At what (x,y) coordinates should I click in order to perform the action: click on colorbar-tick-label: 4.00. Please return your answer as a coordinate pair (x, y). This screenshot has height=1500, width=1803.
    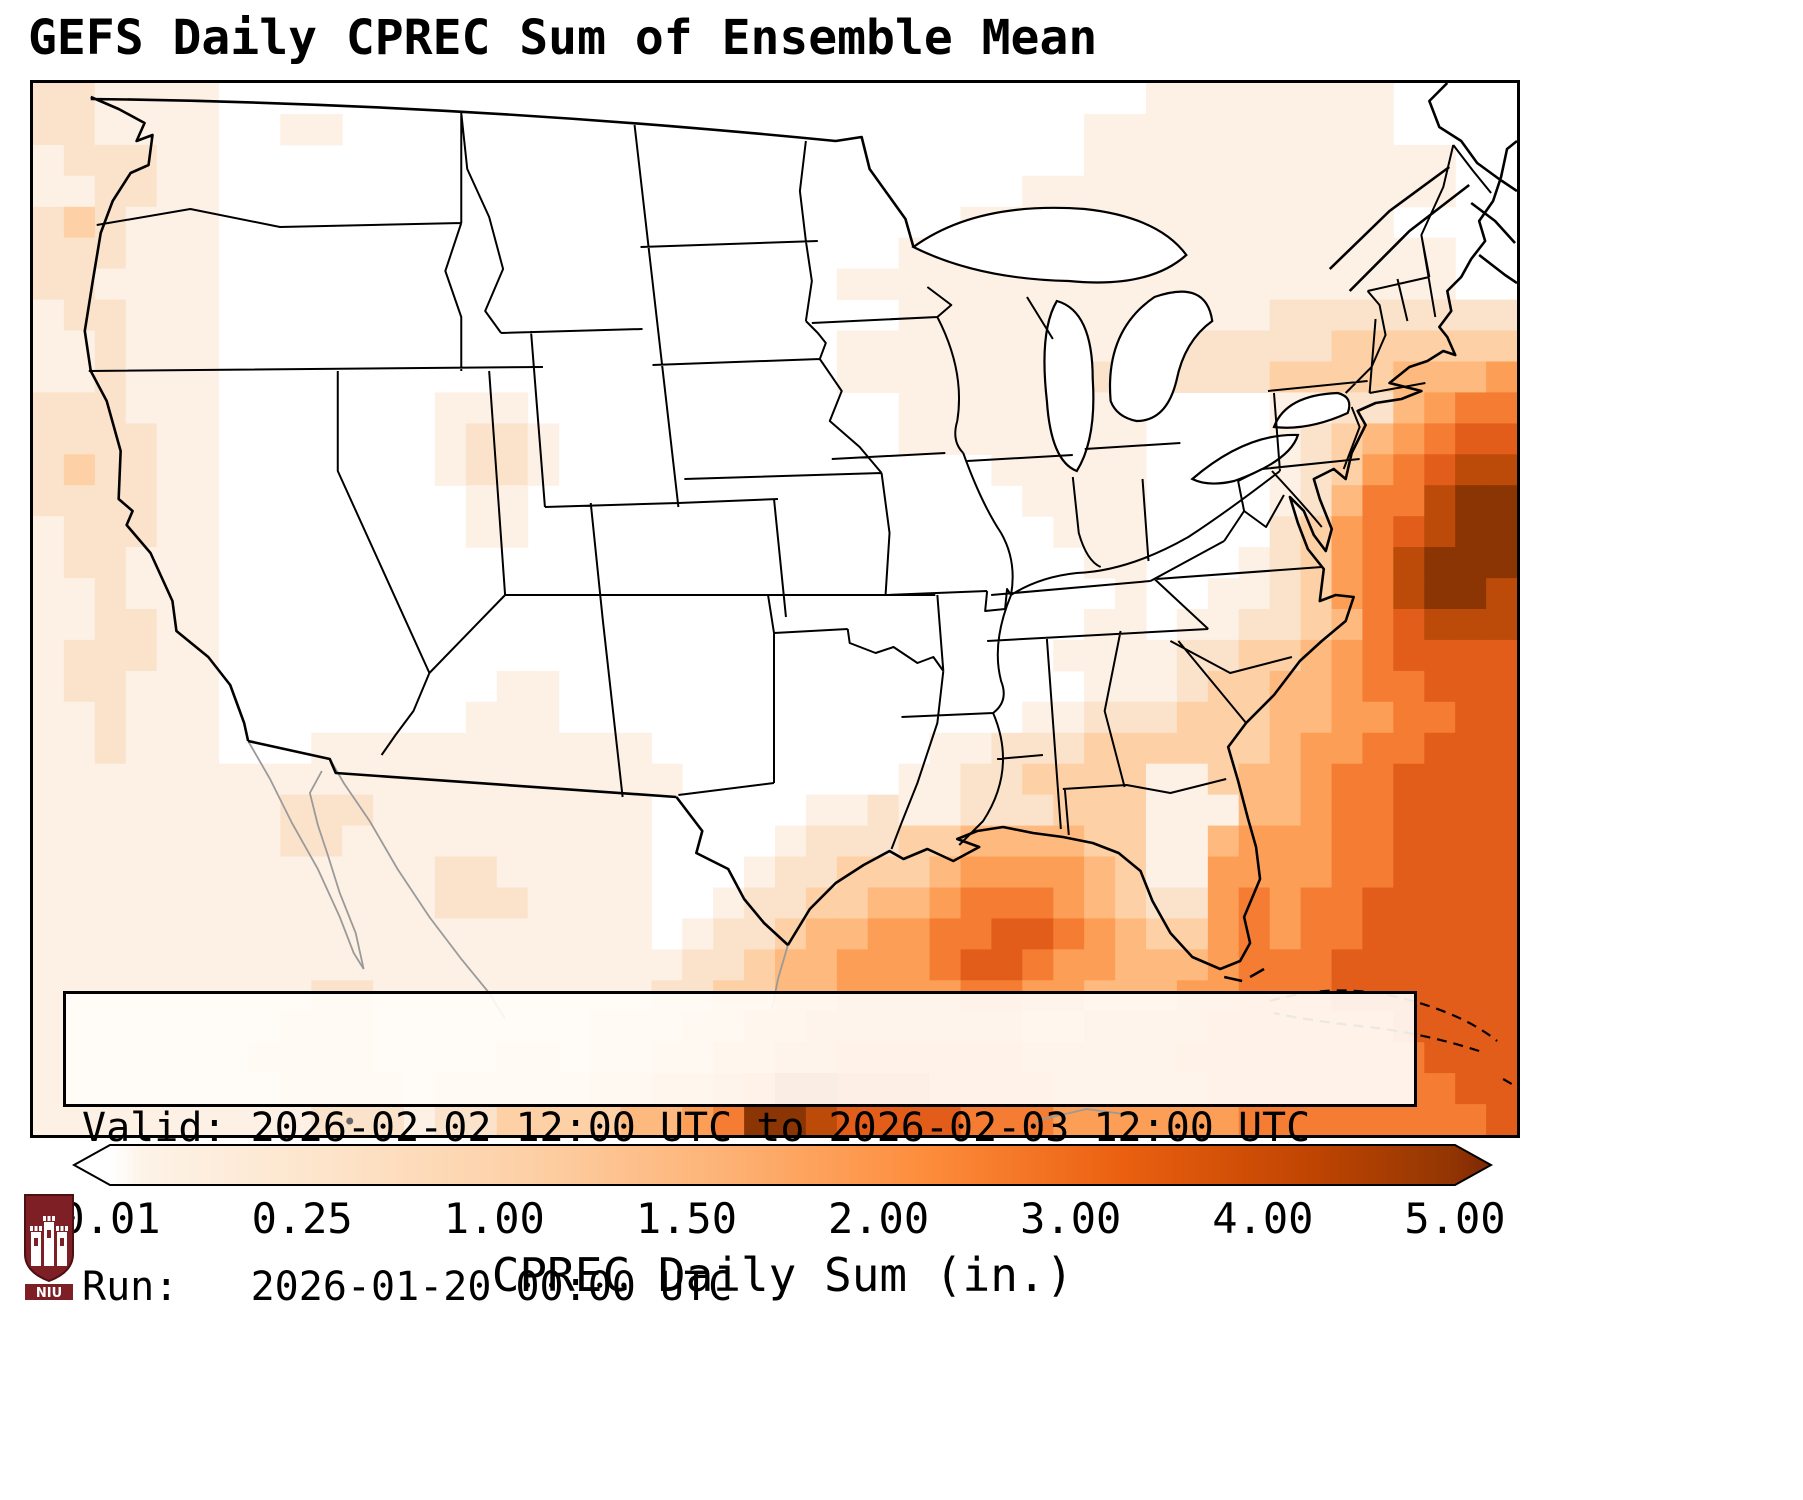
    Looking at the image, I should click on (1263, 1218).